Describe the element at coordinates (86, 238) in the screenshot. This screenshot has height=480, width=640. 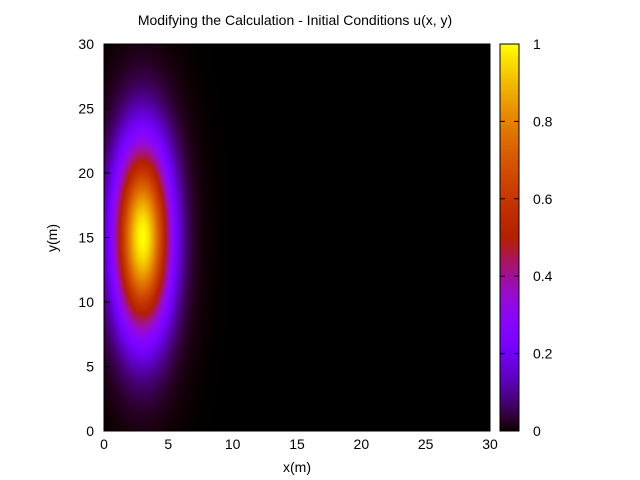
I see `y-tick-label: 15` at that location.